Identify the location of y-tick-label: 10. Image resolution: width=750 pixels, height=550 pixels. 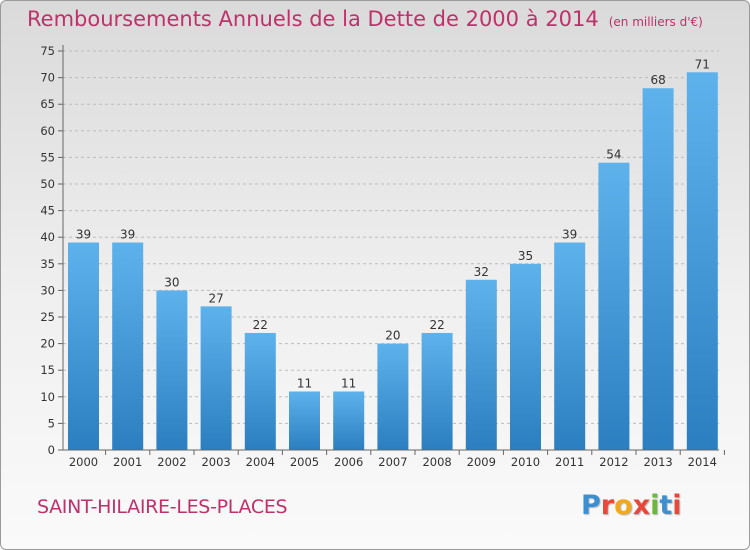
(47, 397).